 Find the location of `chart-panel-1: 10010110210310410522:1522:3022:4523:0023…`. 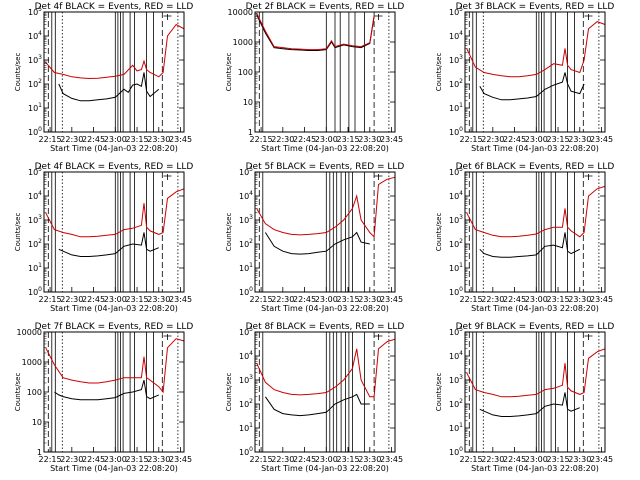

chart-panel-1: 10010110210310410522:1522:3022:4523:0023… is located at coordinates (103, 77).